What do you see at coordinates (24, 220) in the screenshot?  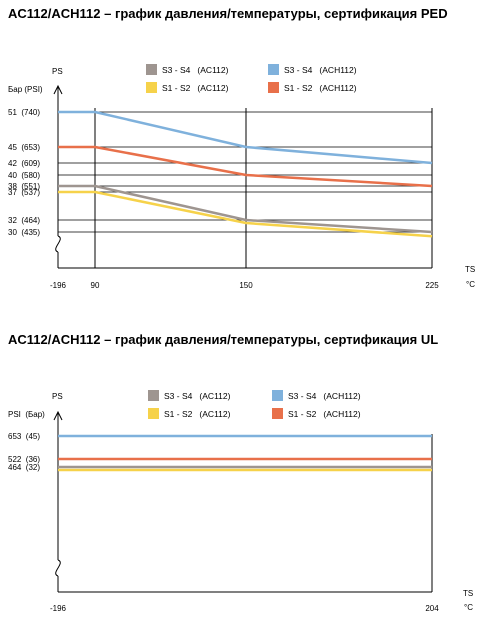 I see `y-tick-label: 32 (464)` at bounding box center [24, 220].